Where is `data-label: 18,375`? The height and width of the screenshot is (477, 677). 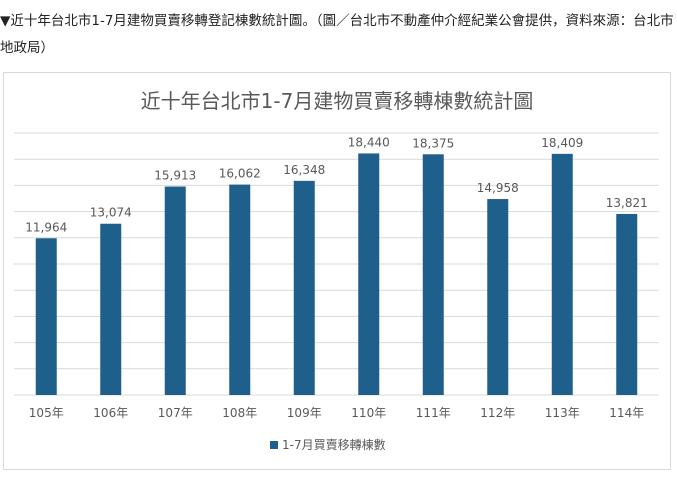
data-label: 18,375 is located at coordinates (433, 143).